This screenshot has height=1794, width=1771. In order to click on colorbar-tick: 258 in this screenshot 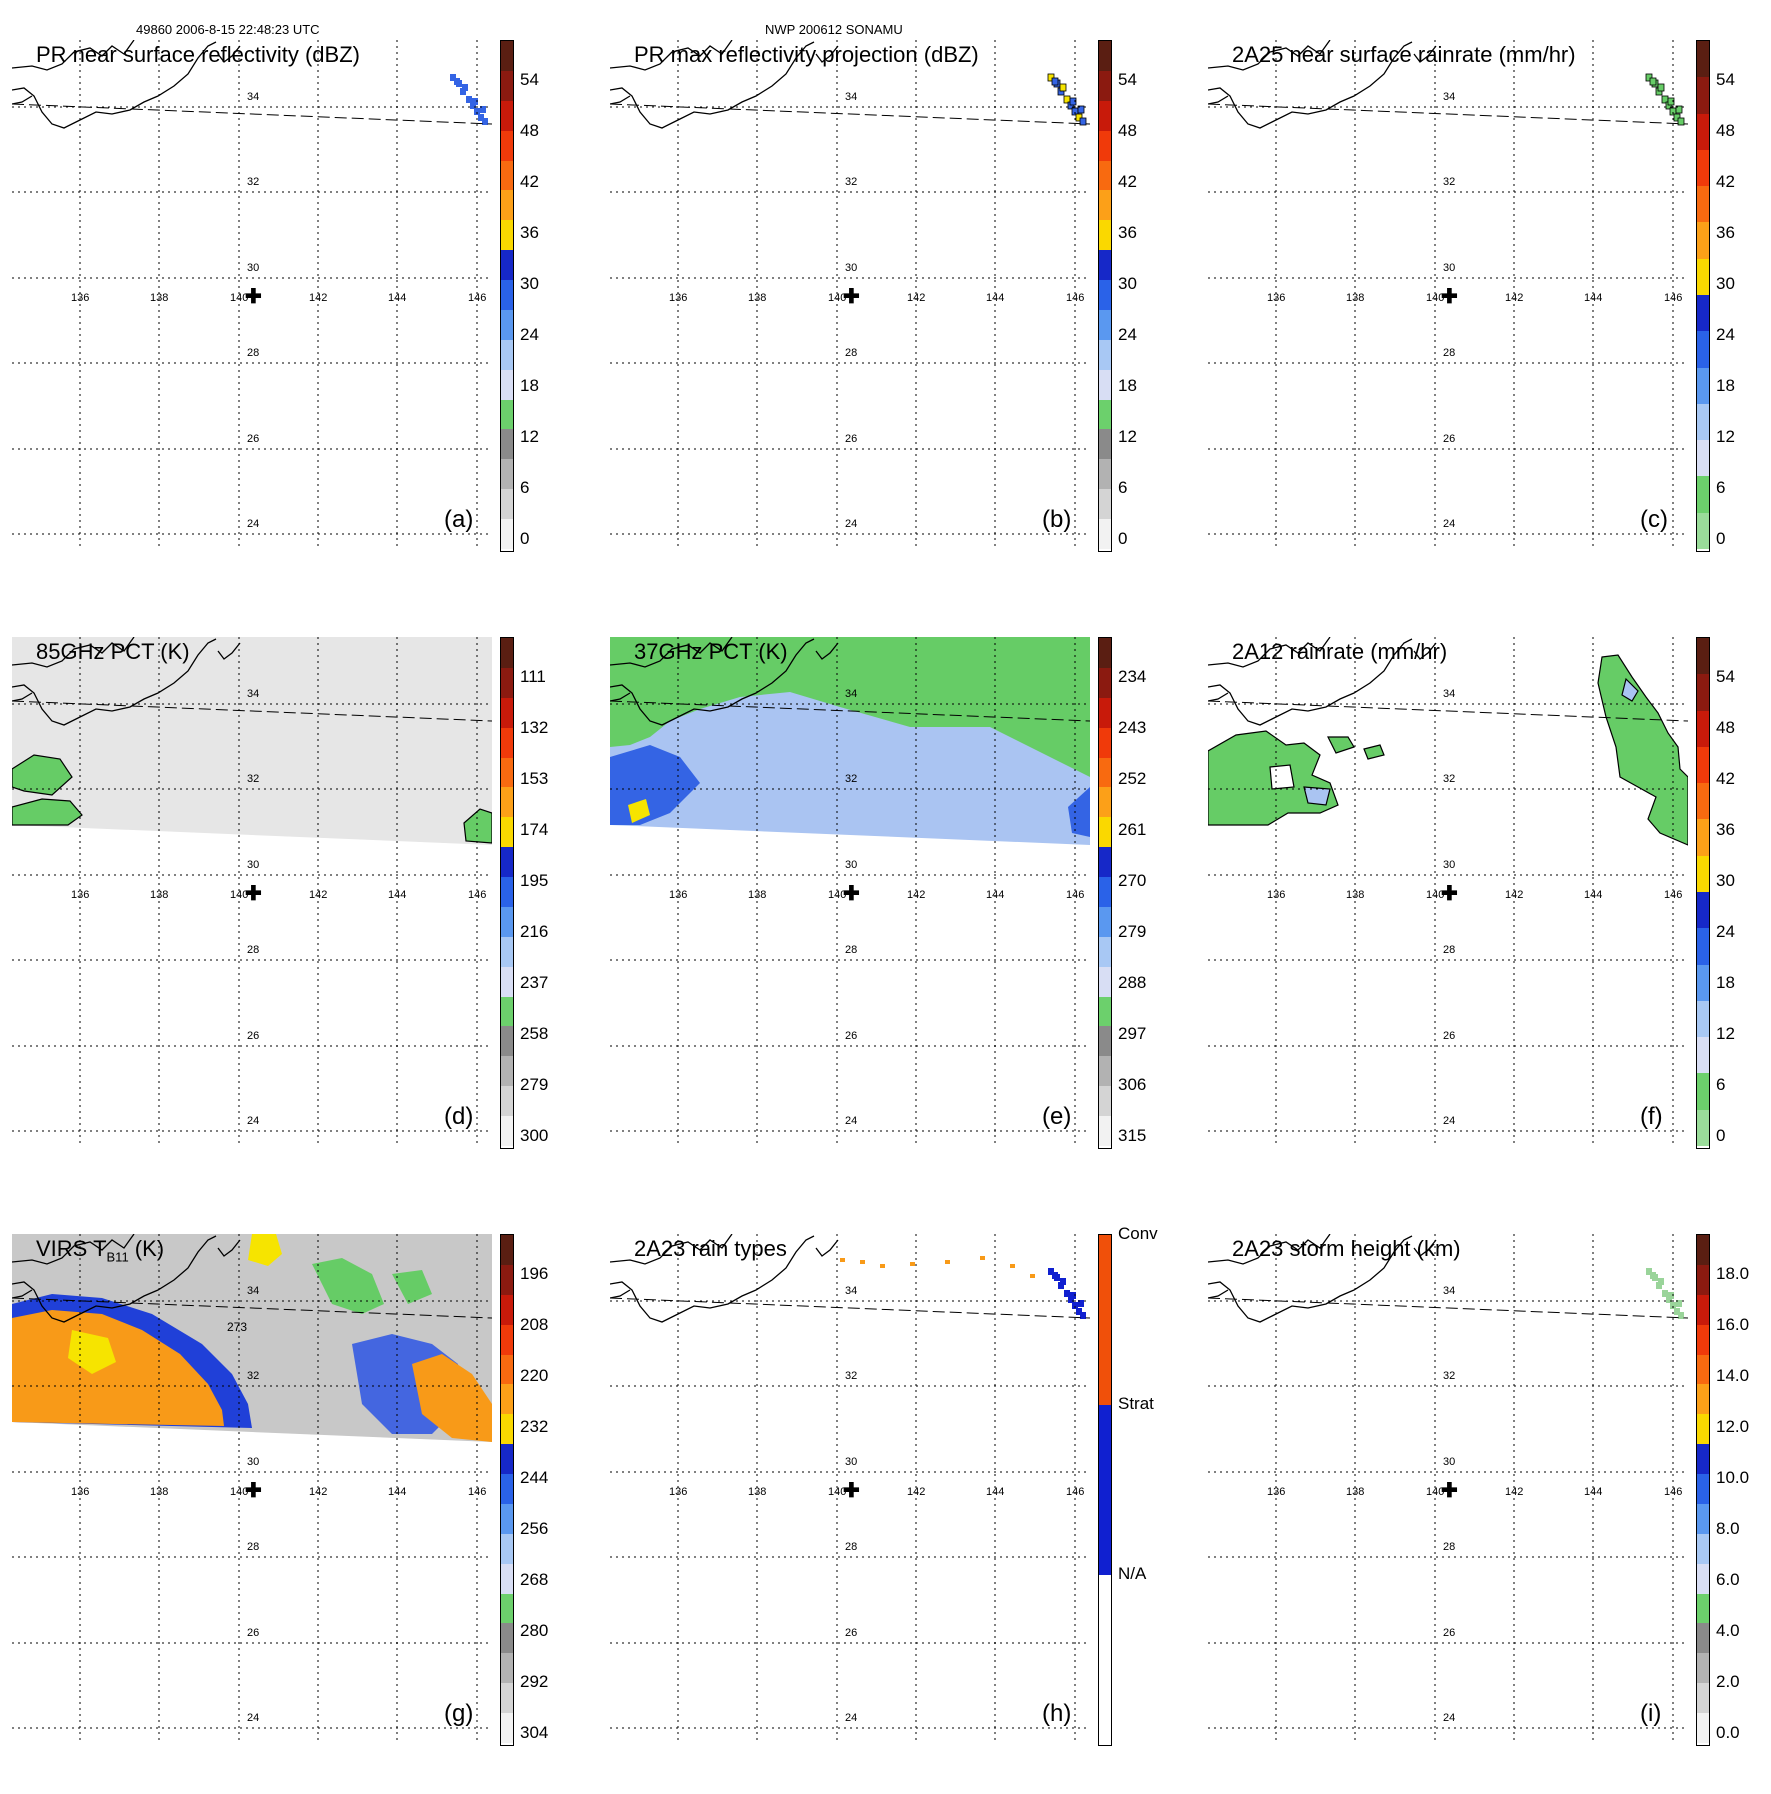, I will do `click(534, 1033)`.